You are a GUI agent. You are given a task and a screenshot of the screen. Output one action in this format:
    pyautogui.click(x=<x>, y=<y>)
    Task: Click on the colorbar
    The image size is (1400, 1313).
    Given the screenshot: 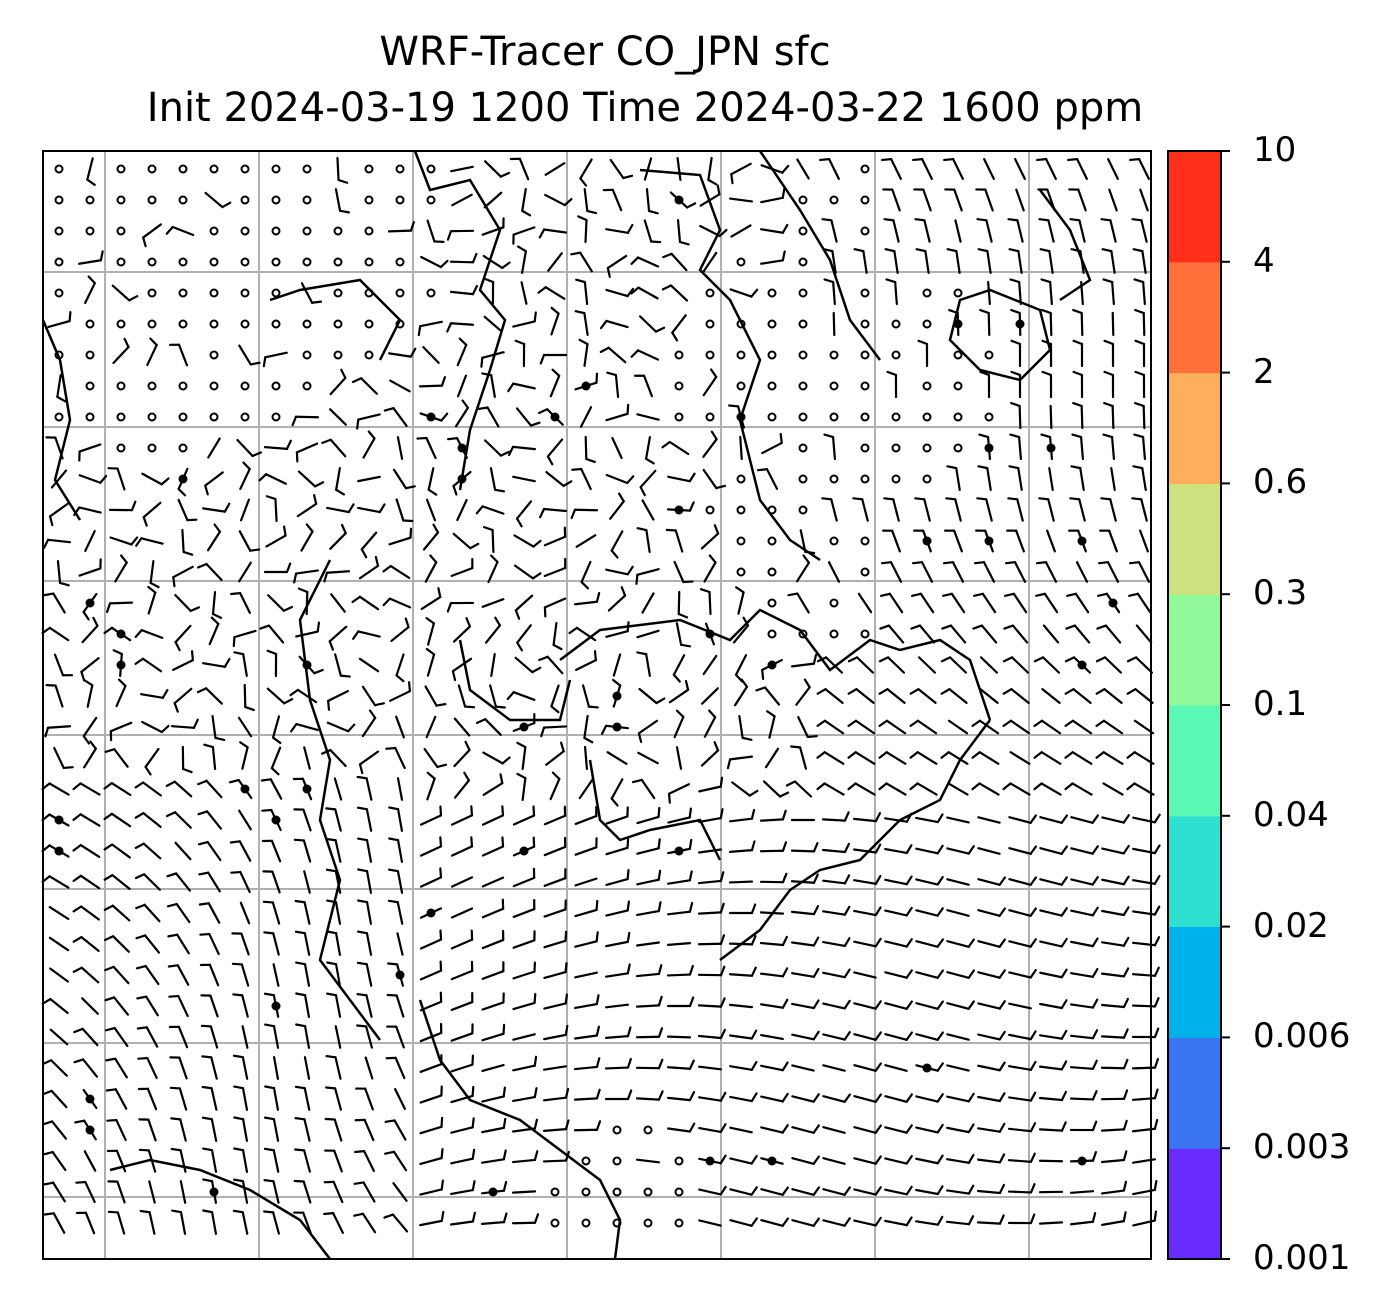 What is the action you would take?
    pyautogui.click(x=1198, y=705)
    